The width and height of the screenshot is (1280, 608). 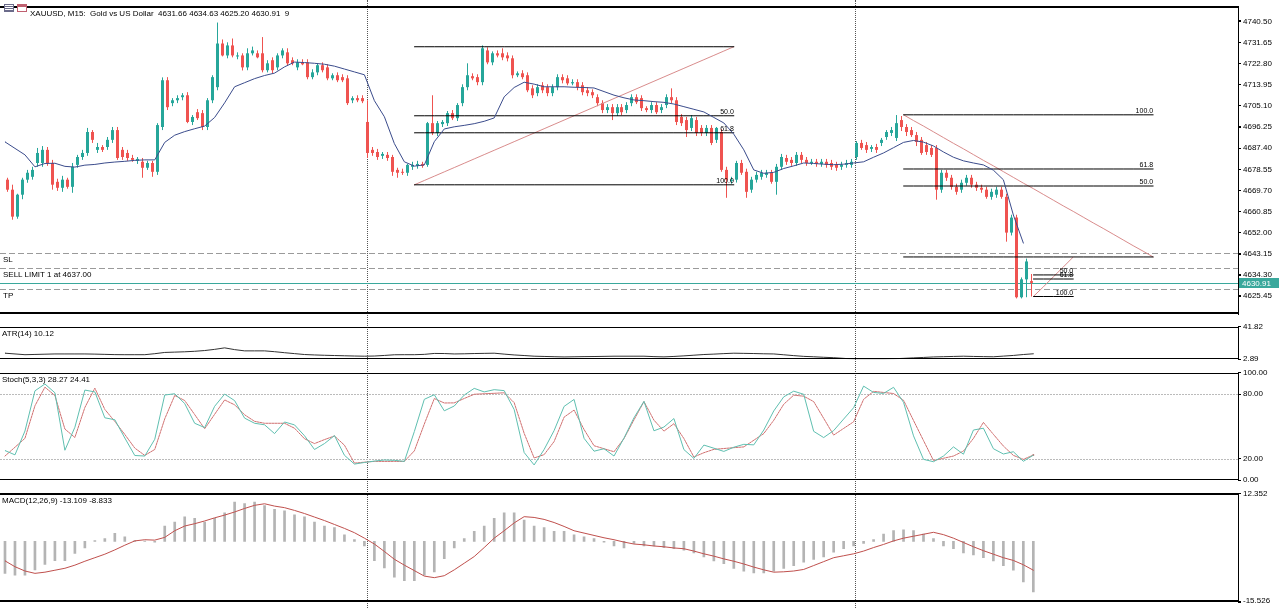 What do you see at coordinates (1257, 601) in the screenshot?
I see `y-tick-label: -15.526` at bounding box center [1257, 601].